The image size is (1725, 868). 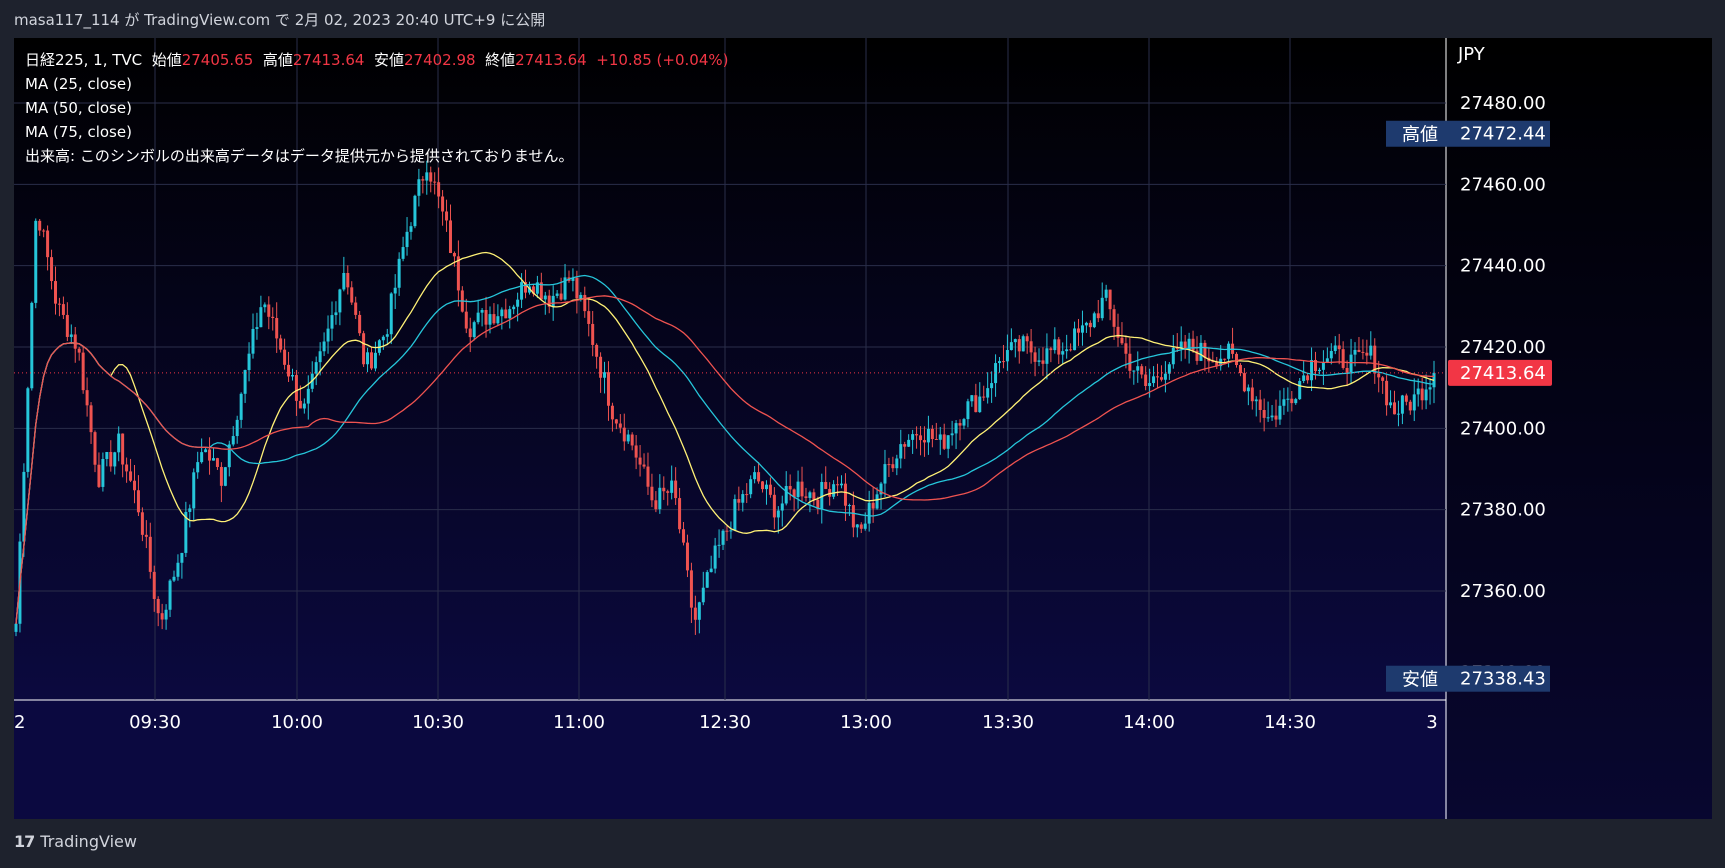 What do you see at coordinates (1500, 372) in the screenshot?
I see `last-price-badge` at bounding box center [1500, 372].